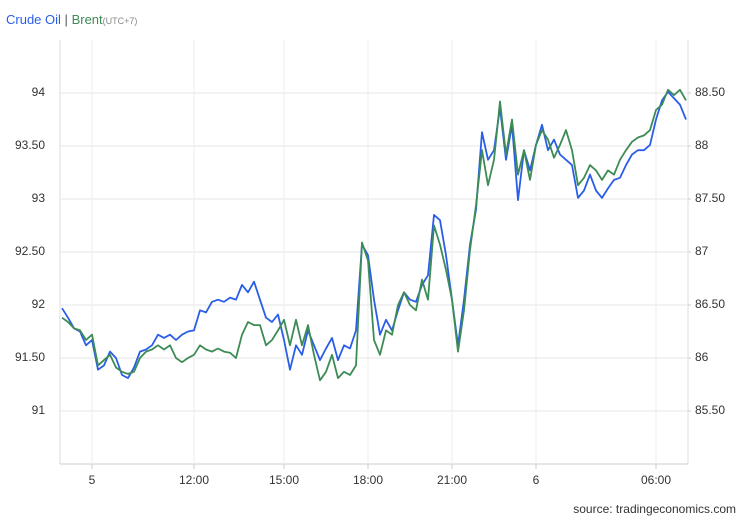 This screenshot has width=750, height=520. I want to click on x-tick-label: 6, so click(536, 480).